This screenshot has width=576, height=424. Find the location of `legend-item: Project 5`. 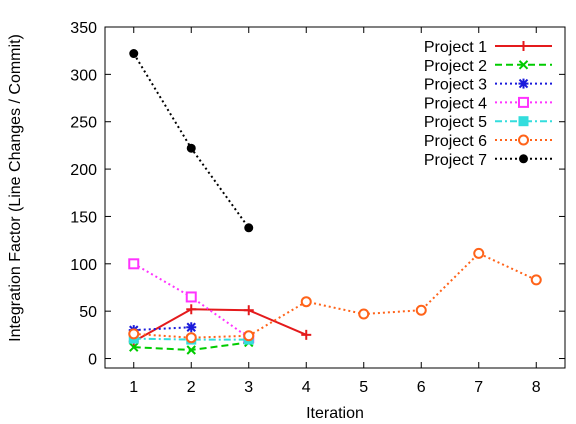

legend-item: Project 5 is located at coordinates (488, 122).